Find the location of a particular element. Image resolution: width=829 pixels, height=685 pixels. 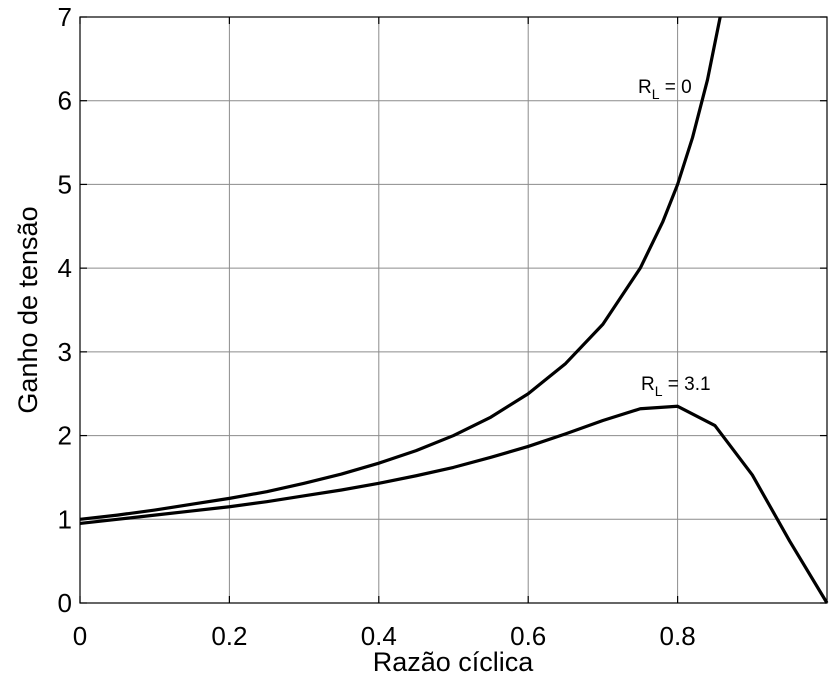

x-tick-label: 0.8 is located at coordinates (678, 636).